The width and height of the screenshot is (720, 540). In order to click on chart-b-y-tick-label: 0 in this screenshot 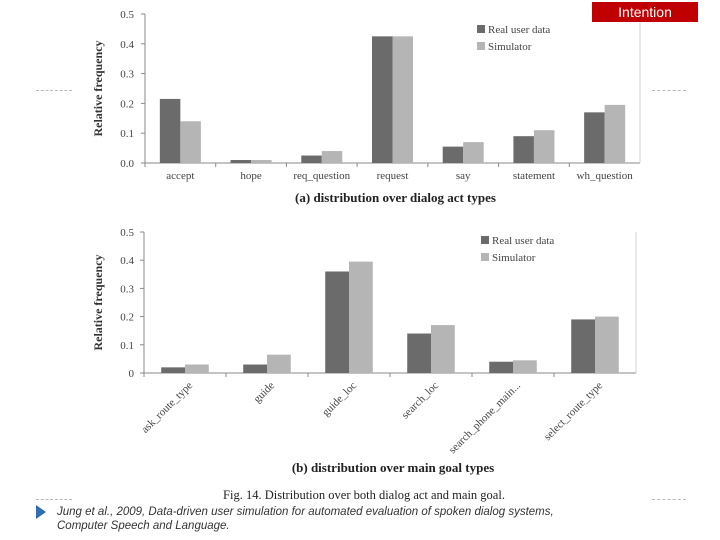, I will do `click(132, 374)`.